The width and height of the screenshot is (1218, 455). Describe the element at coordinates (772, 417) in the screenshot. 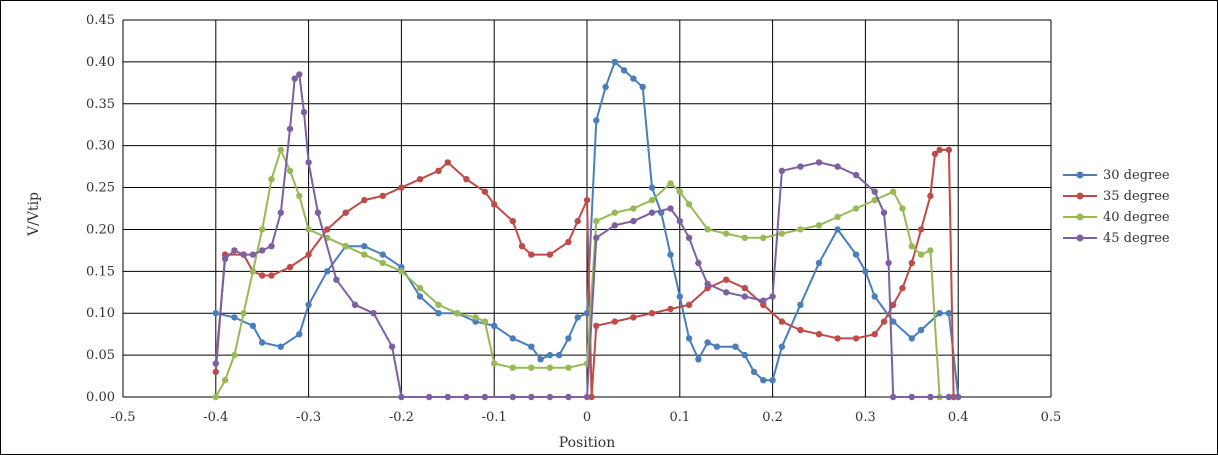

I see `x-tick-label: 0.2` at that location.